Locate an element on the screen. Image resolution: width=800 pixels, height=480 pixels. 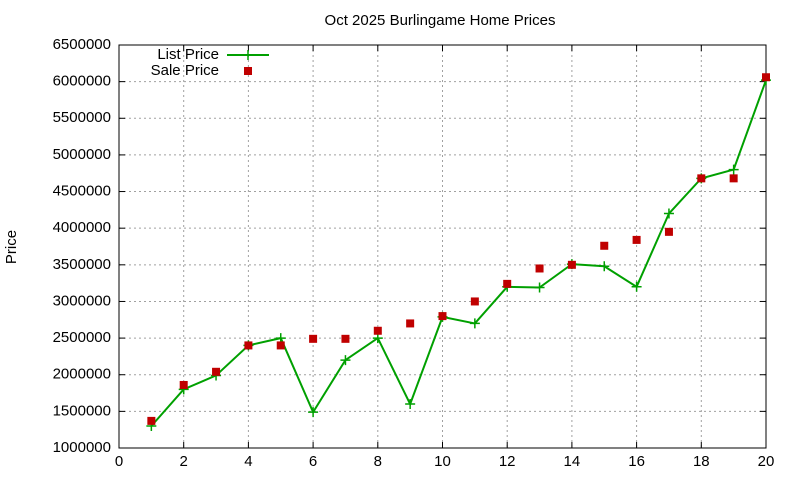
y-tick-label: 5500000 is located at coordinates (82, 117).